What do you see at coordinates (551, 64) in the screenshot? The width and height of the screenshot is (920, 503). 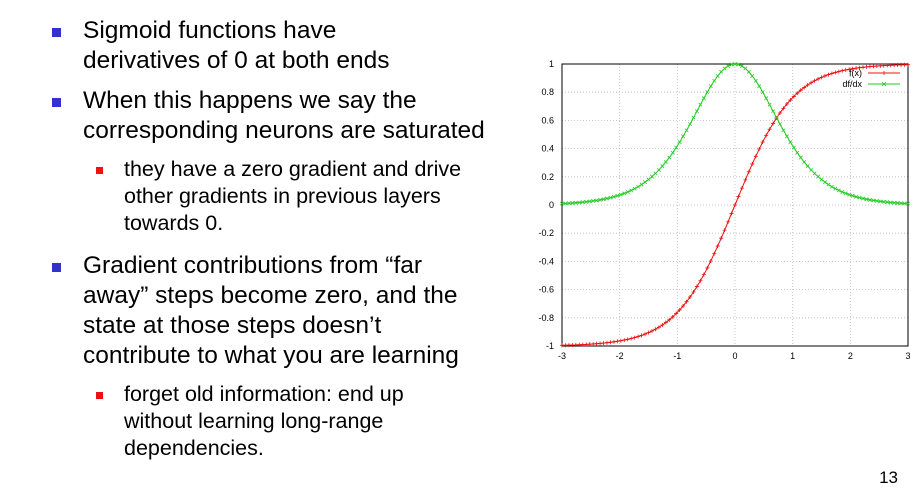 I see `y-tick-label: 1` at bounding box center [551, 64].